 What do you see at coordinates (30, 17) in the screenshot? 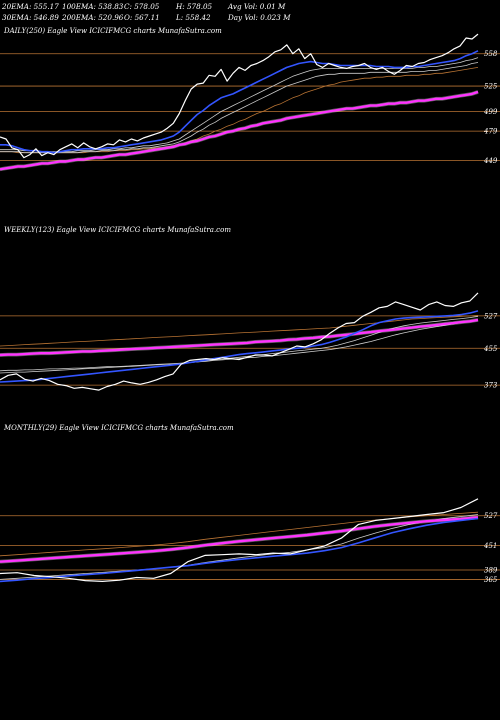
I see `ema30-value: 30EMA: 546.89` at bounding box center [30, 17].